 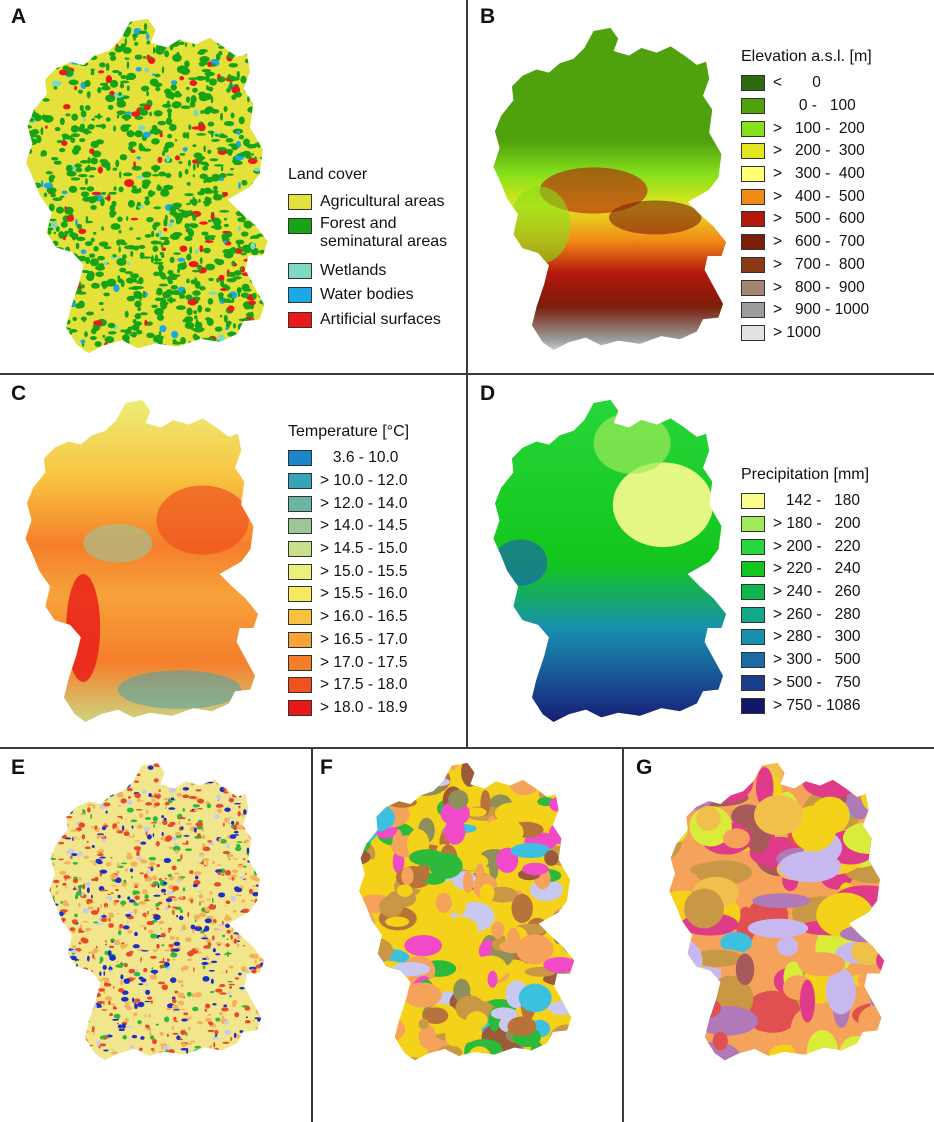 I want to click on panel-label-d: D, so click(x=488, y=393).